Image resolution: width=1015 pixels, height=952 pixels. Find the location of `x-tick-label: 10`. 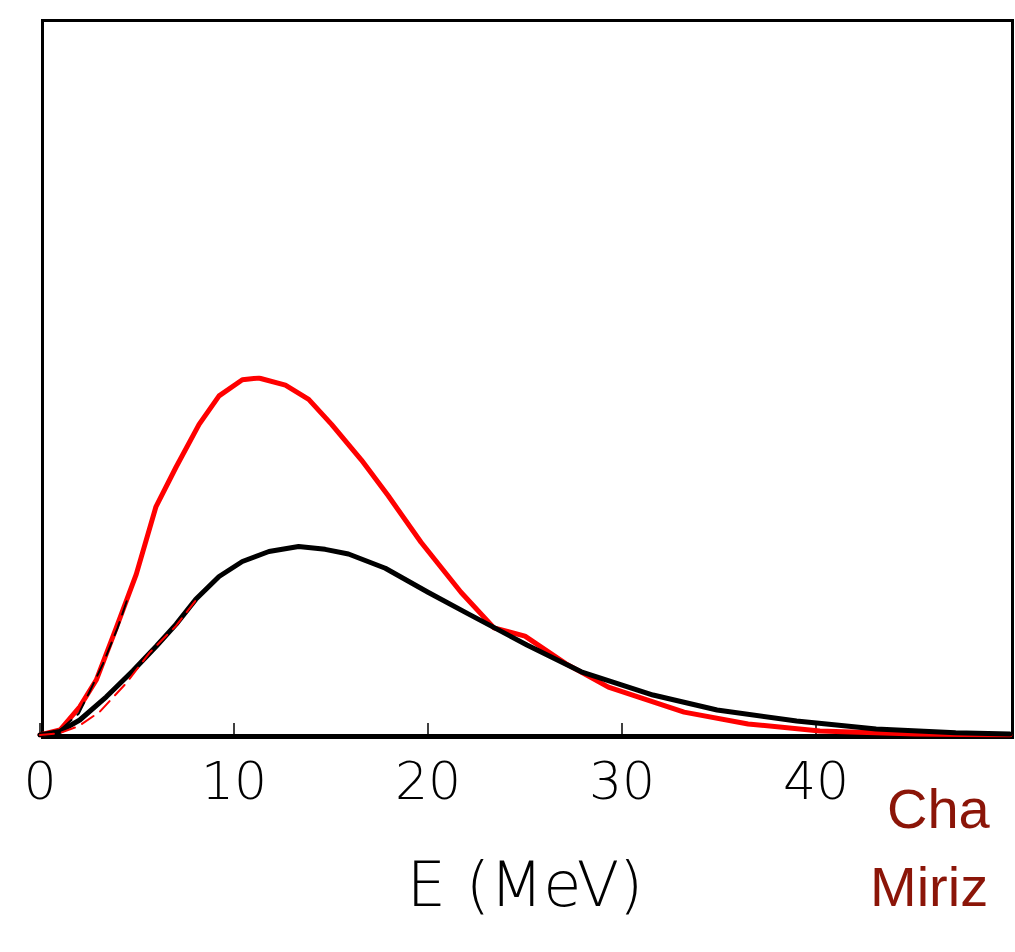

x-tick-label: 10 is located at coordinates (234, 781).